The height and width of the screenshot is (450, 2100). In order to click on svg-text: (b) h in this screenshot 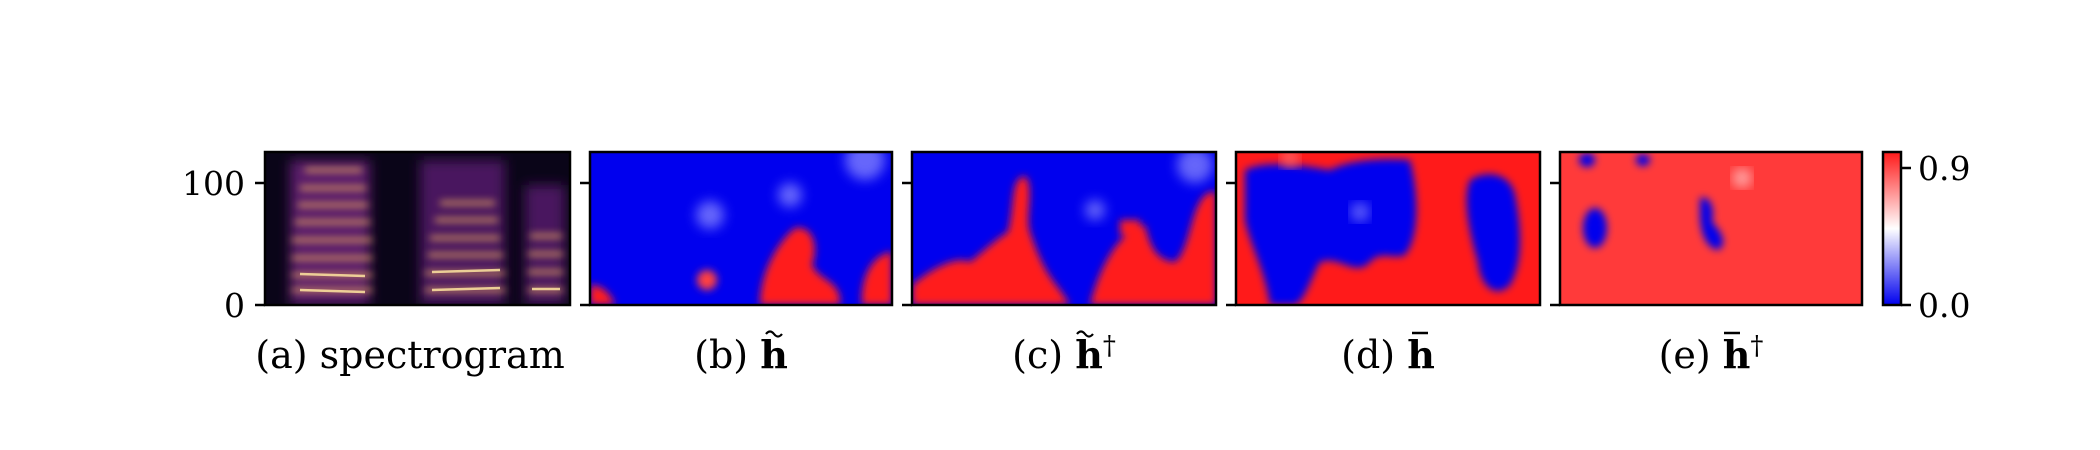, I will do `click(741, 354)`.